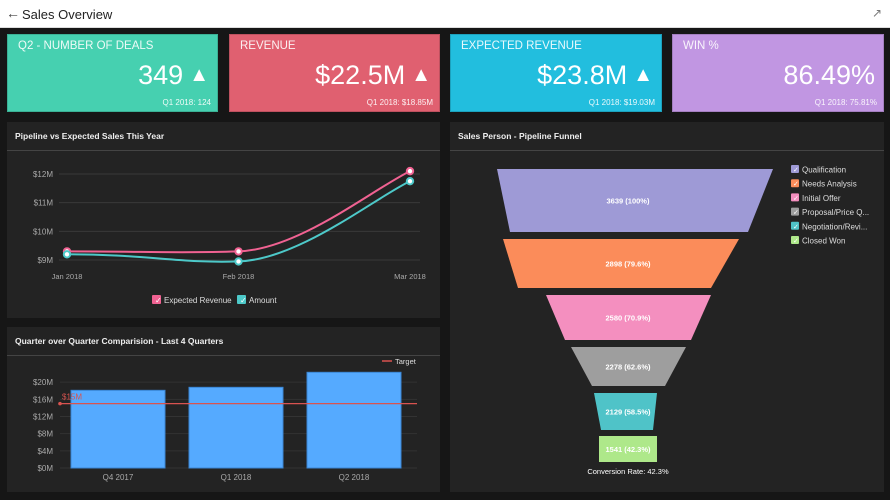  I want to click on kpi-number: 86.49%, so click(829, 75).